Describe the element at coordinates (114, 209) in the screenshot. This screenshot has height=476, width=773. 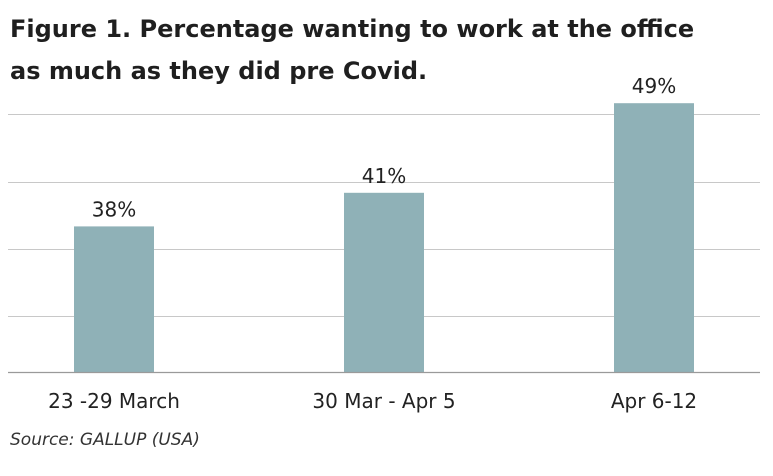
I see `data-label-1: 38%` at that location.